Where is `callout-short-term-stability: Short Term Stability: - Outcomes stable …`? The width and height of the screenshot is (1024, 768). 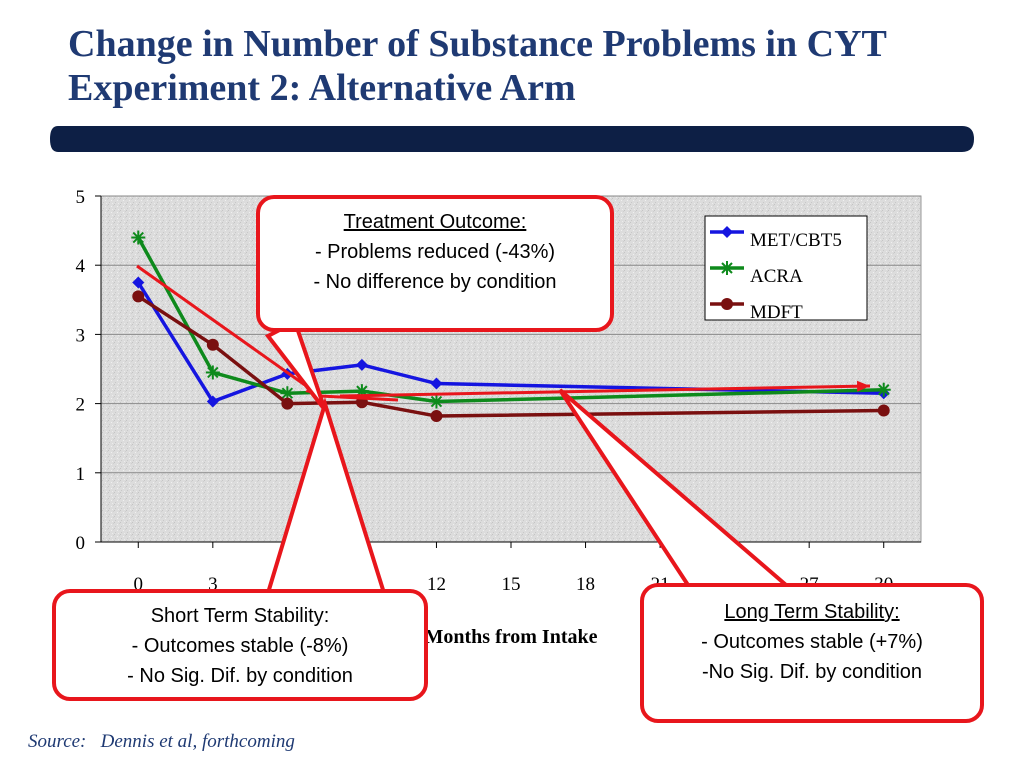 callout-short-term-stability: Short Term Stability: - Outcomes stable … is located at coordinates (240, 645).